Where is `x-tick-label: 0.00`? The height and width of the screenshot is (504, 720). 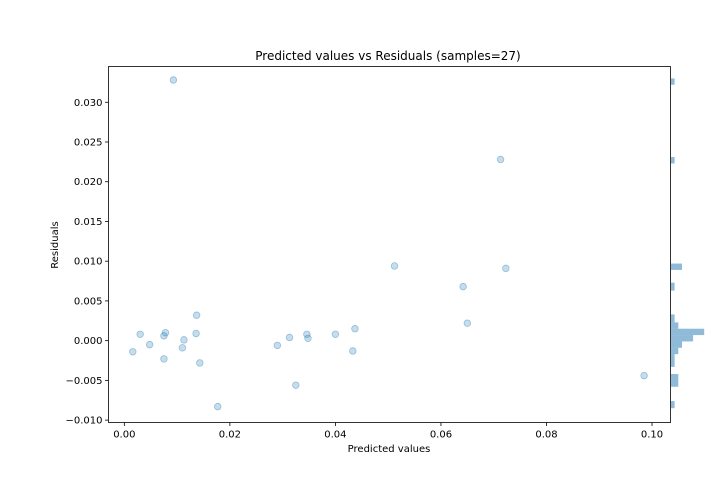
x-tick-label: 0.00 is located at coordinates (124, 435).